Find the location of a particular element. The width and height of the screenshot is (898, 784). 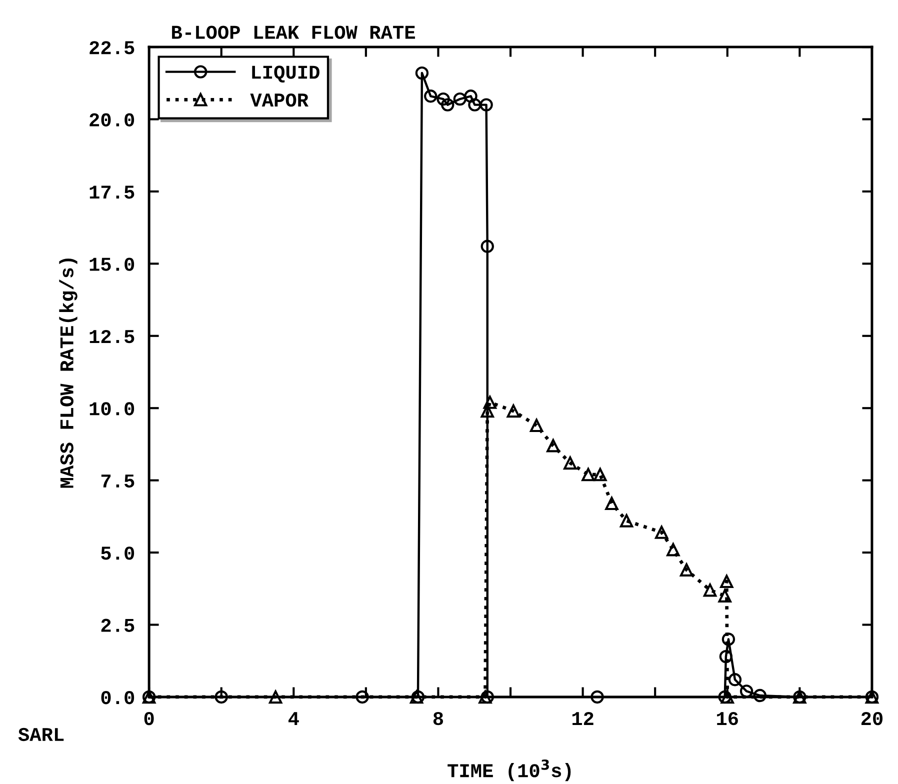

text: SARL is located at coordinates (41, 735).